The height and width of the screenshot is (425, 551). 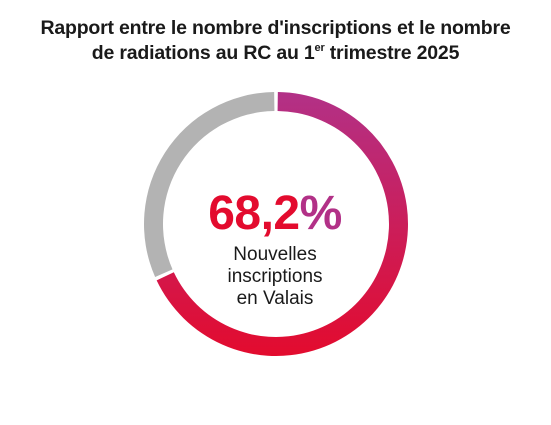 I want to click on slice-remainder, so click(x=209, y=185).